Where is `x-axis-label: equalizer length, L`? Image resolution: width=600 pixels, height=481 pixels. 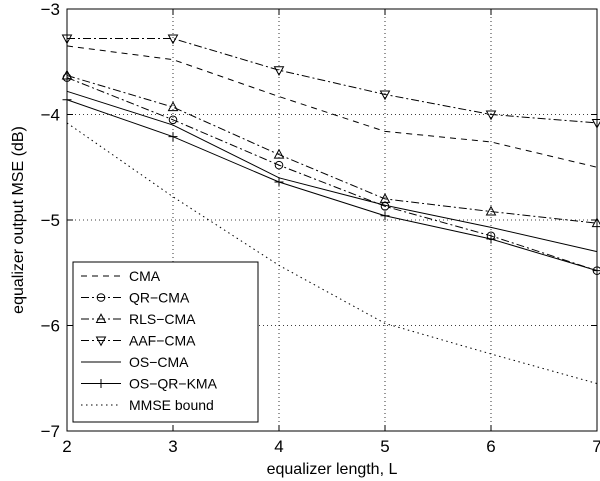
x-axis-label: equalizer length, L is located at coordinates (332, 469).